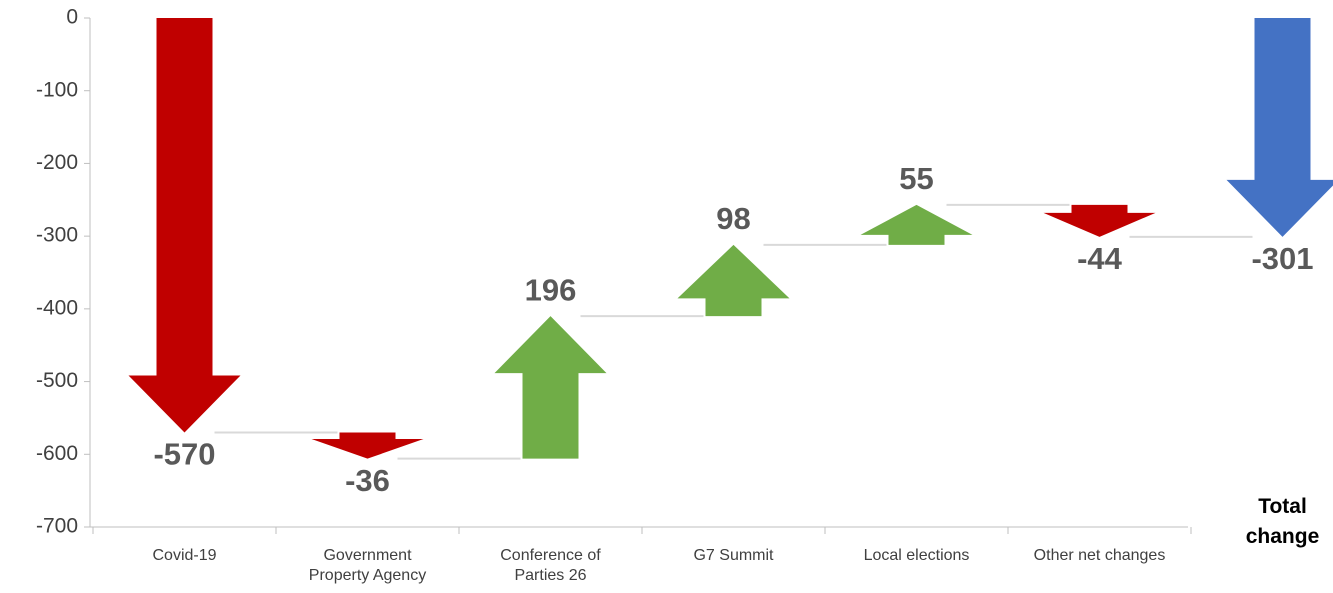 The image size is (1333, 593). What do you see at coordinates (57, 307) in the screenshot?
I see `y-tick-label: -400` at bounding box center [57, 307].